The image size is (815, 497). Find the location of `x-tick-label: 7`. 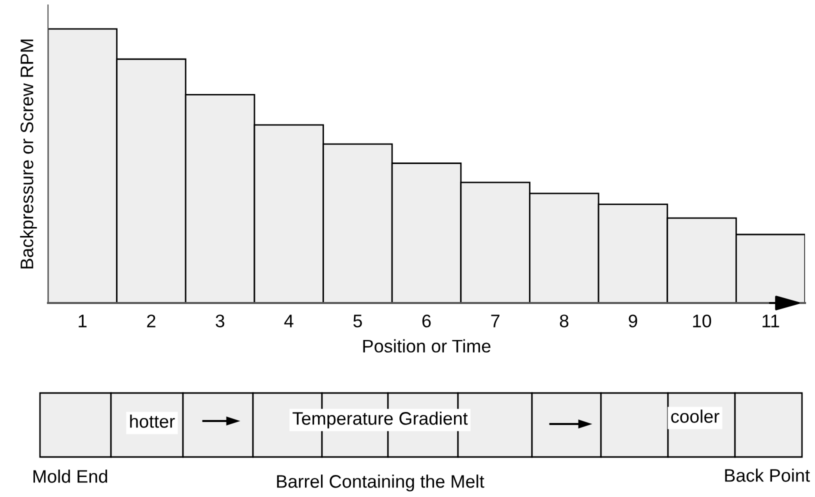

x-tick-label: 7 is located at coordinates (495, 321).